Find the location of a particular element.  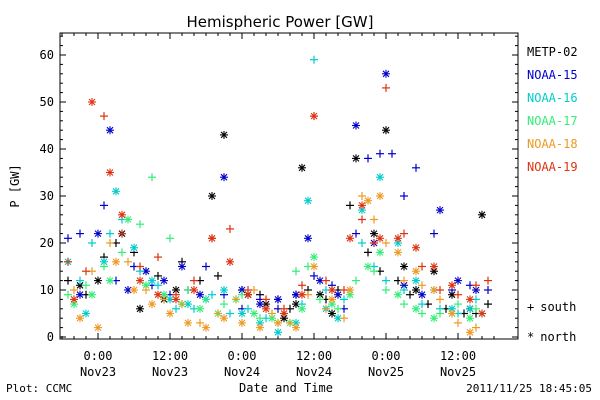

footer-credit: Plot: CCMC is located at coordinates (39, 388).